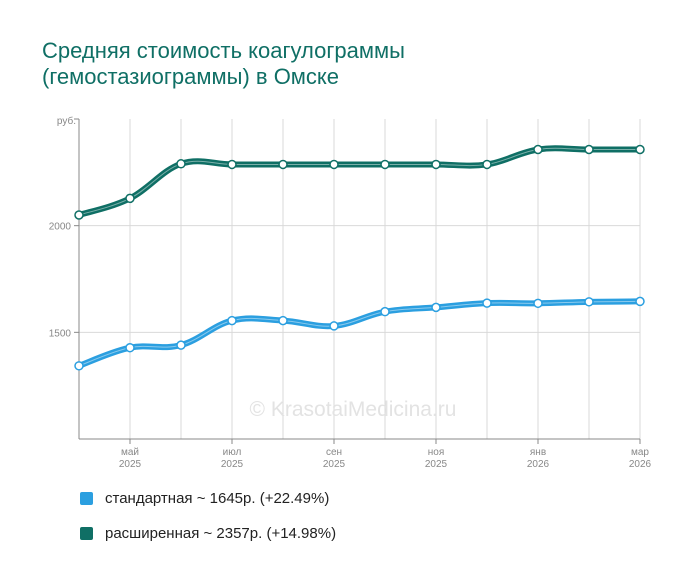 Image resolution: width=700 pixels, height=582 pixels. I want to click on series-line-highlight-extended, so click(359, 181).